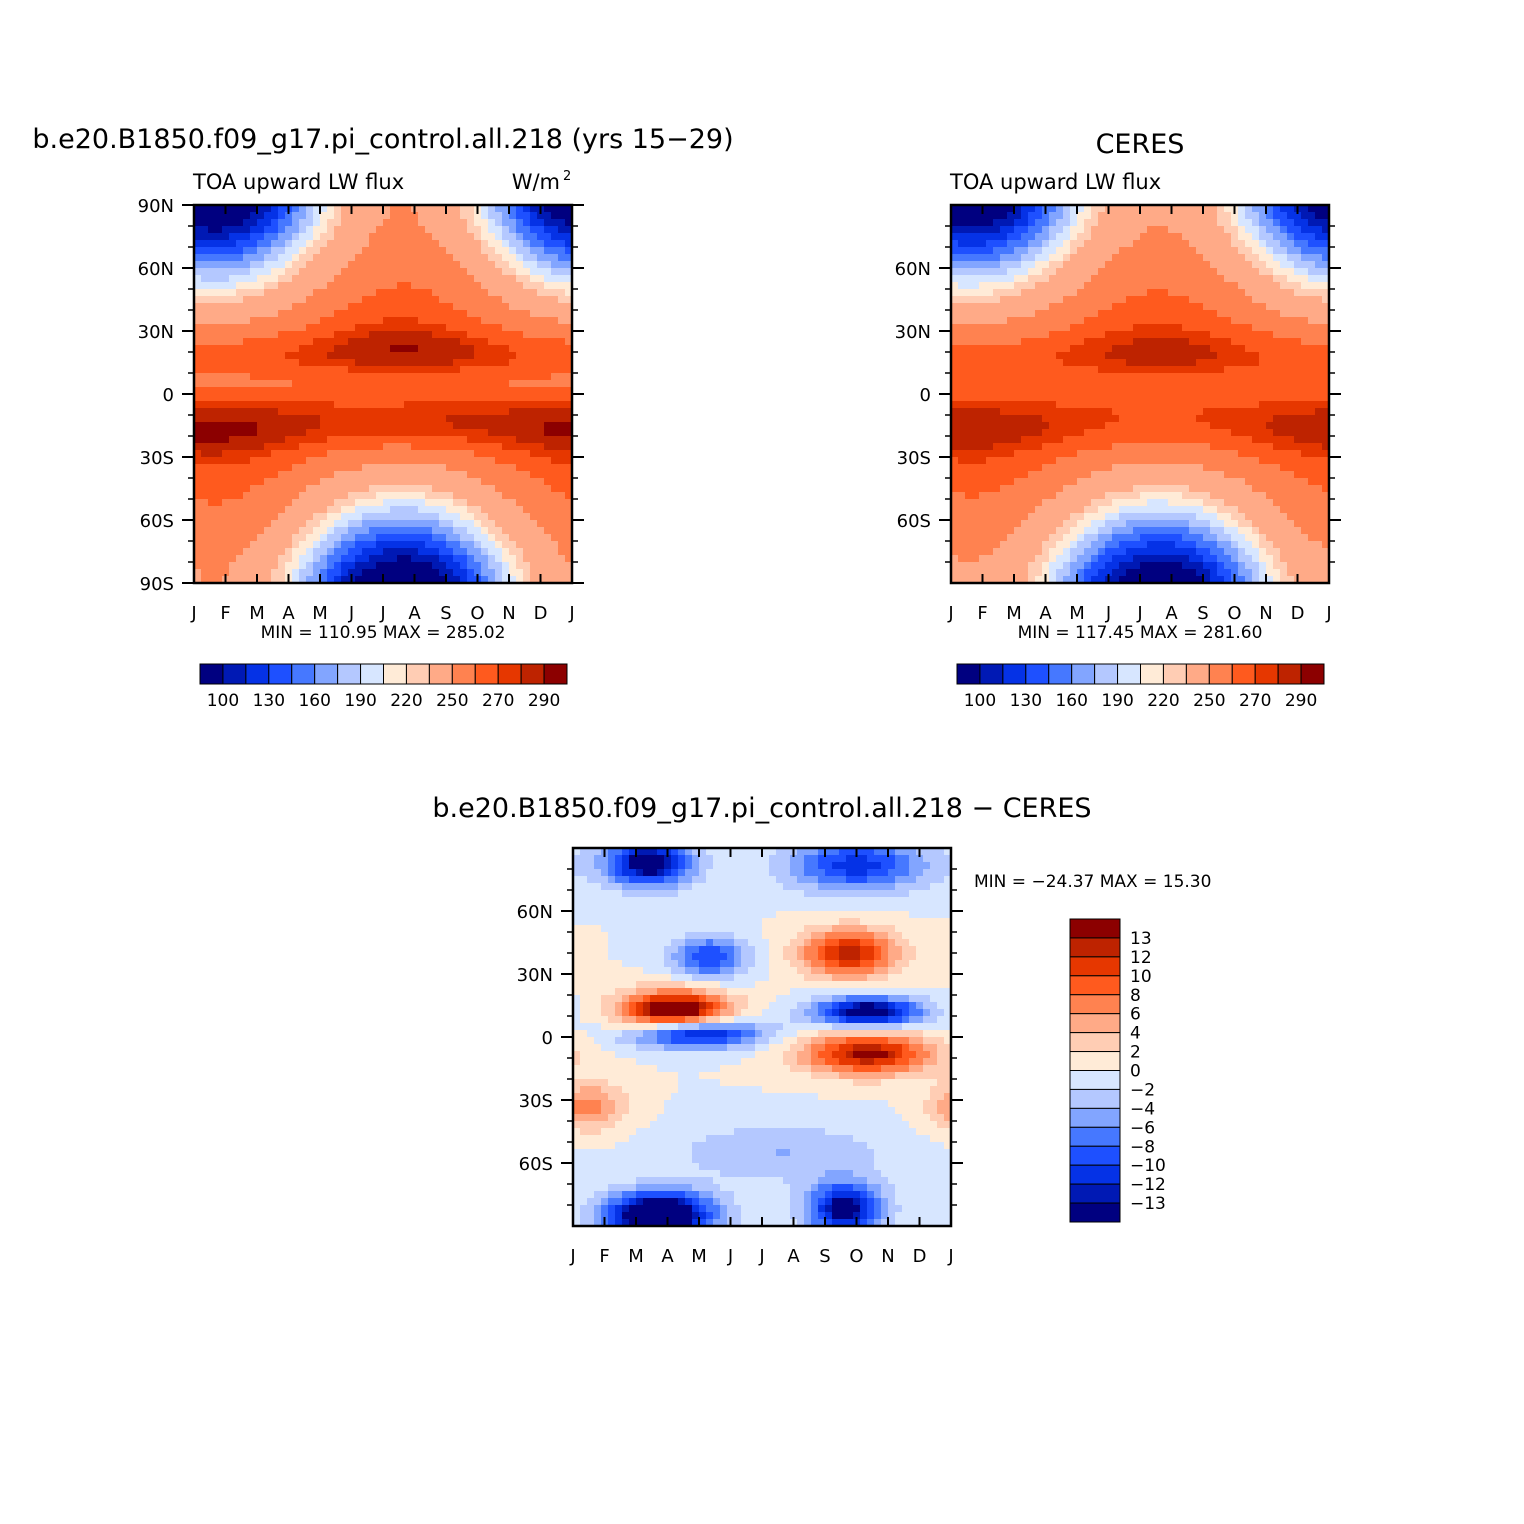 The image size is (1524, 1524). I want to click on model-y-tick-label: 60S, so click(157, 521).